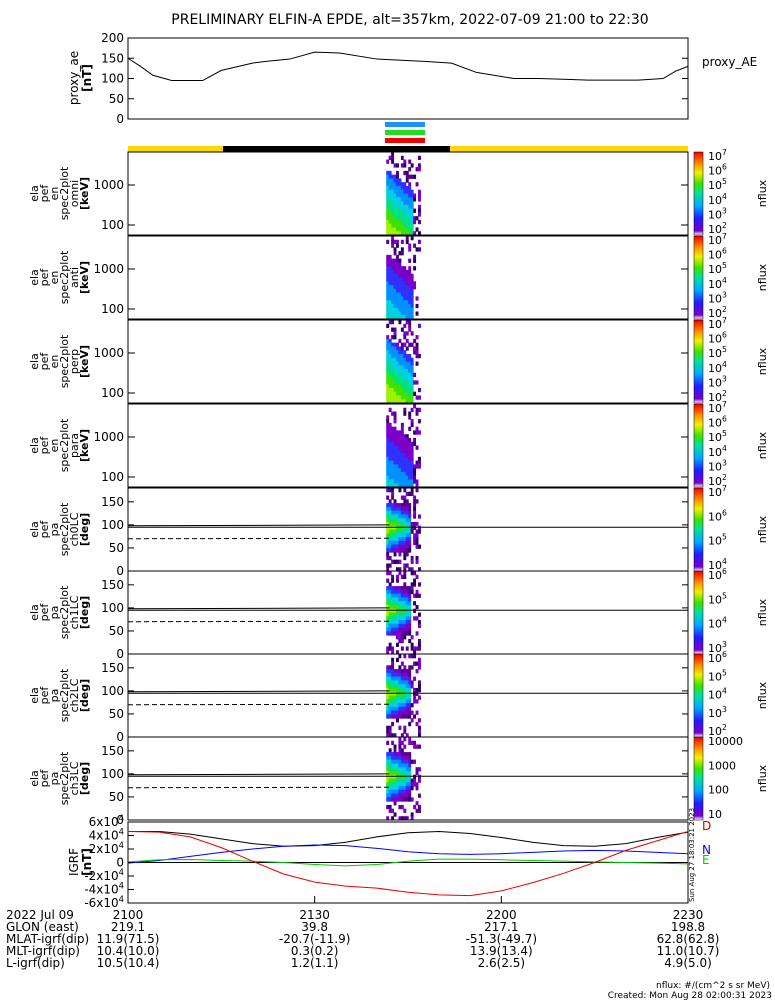  What do you see at coordinates (717, 338) in the screenshot?
I see `colorbar-tick-label: 10⁶` at bounding box center [717, 338].